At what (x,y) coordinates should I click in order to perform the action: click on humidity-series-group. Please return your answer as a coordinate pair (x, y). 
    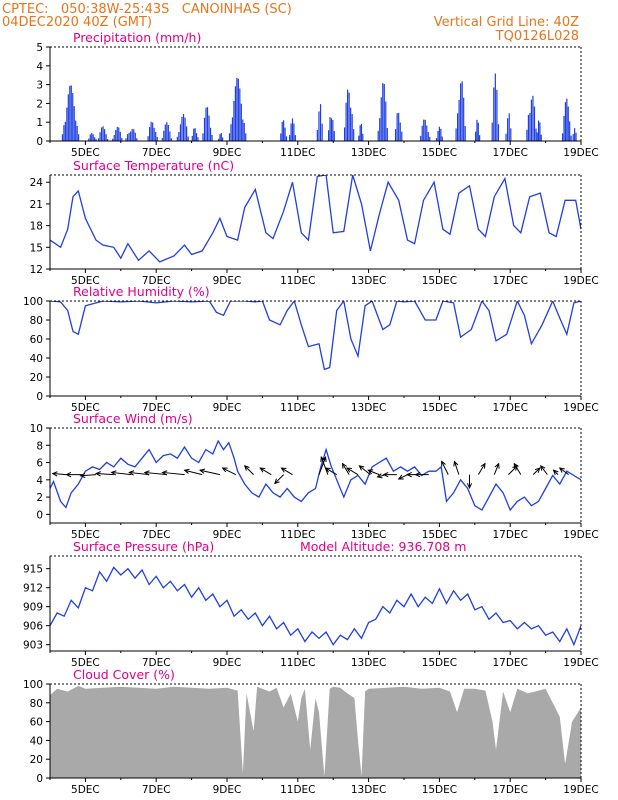
    Looking at the image, I should click on (315, 336).